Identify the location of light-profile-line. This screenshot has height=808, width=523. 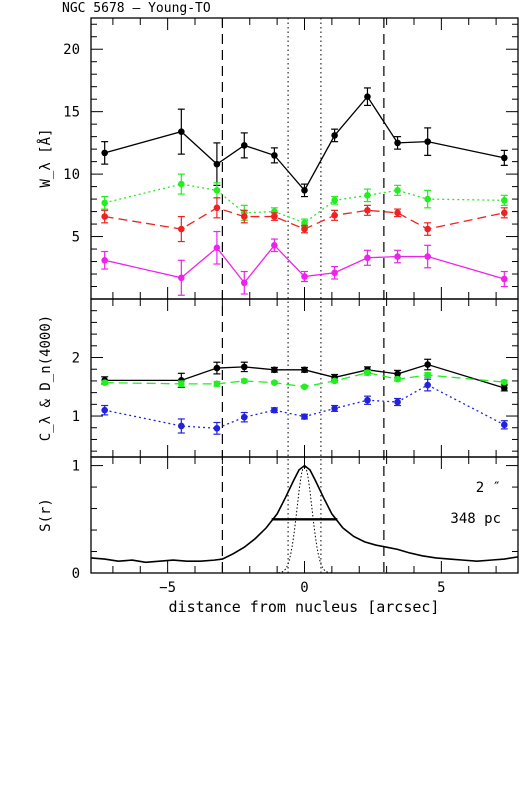
(304, 514).